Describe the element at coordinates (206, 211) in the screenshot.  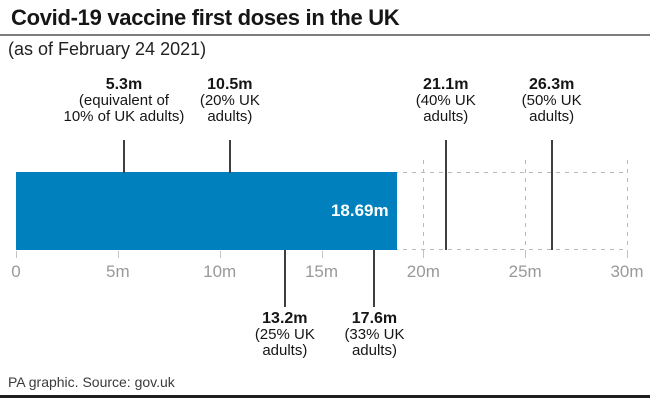
I see `first-doses-bar: 18.69m` at that location.